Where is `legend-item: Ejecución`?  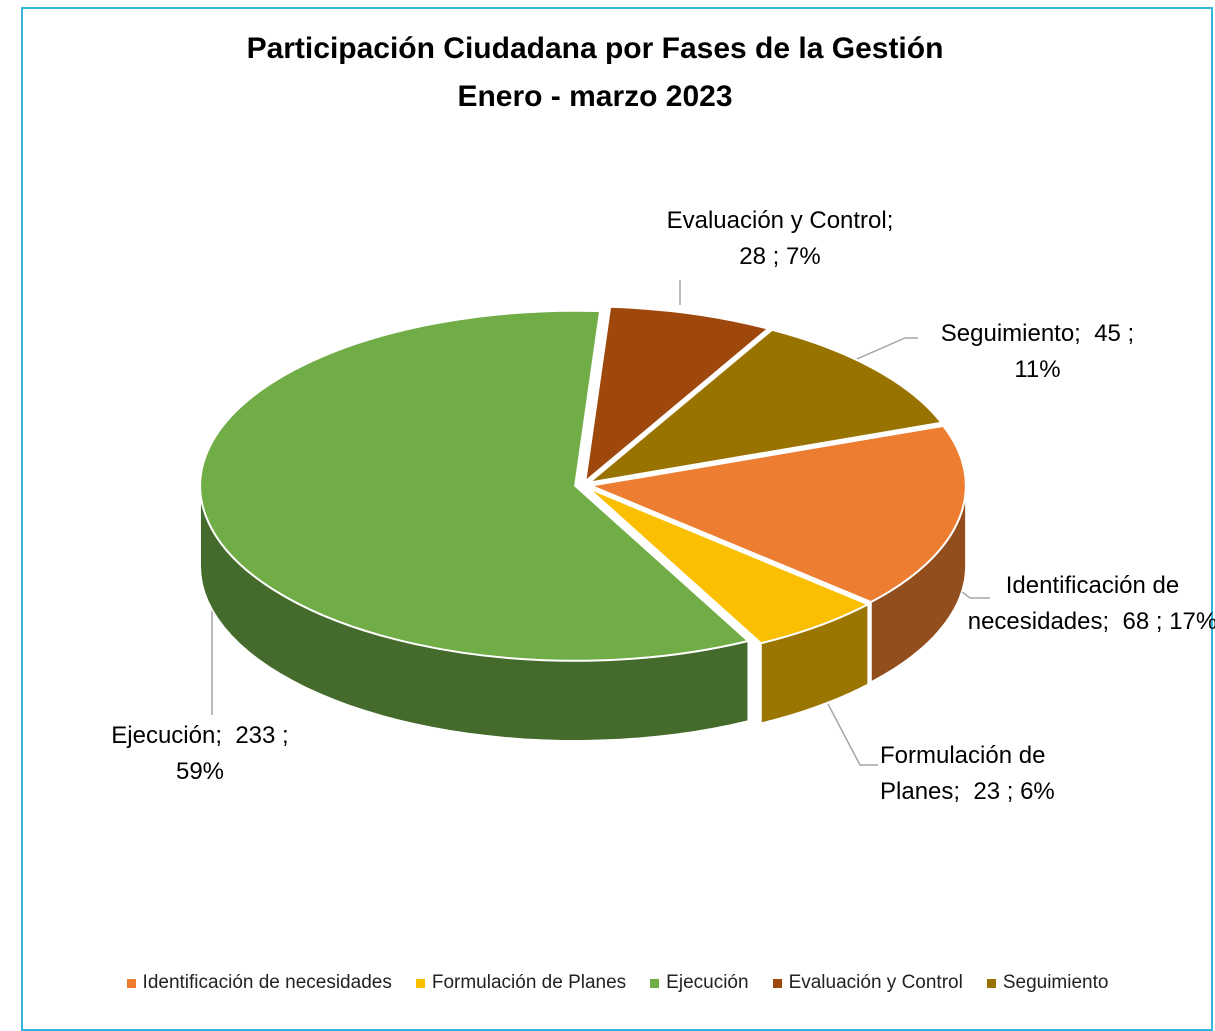 legend-item: Ejecución is located at coordinates (699, 983).